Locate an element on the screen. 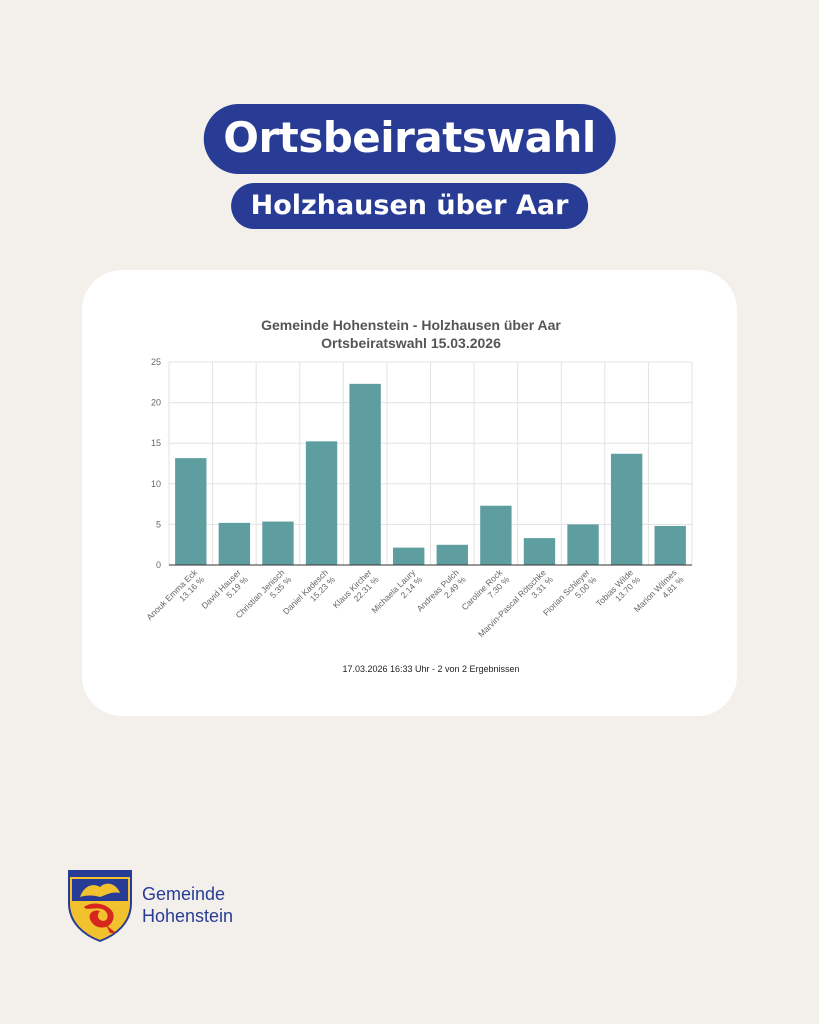 This screenshot has width=819, height=1024. bars is located at coordinates (430, 474).